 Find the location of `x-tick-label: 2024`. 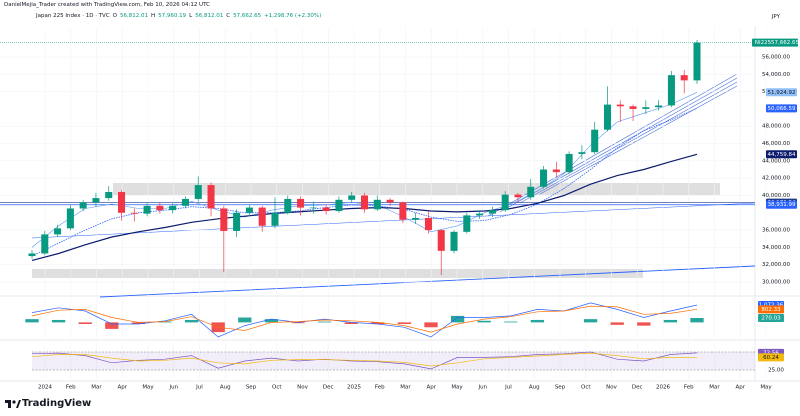

x-tick-label: 2024 is located at coordinates (45, 388).